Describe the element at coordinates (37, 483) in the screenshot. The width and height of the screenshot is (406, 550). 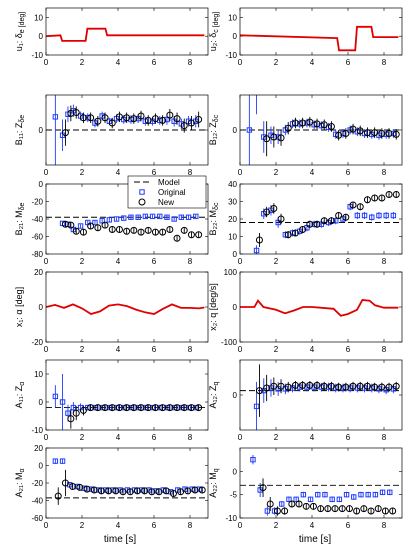
I see `y-tick-label-a21: -20` at that location.